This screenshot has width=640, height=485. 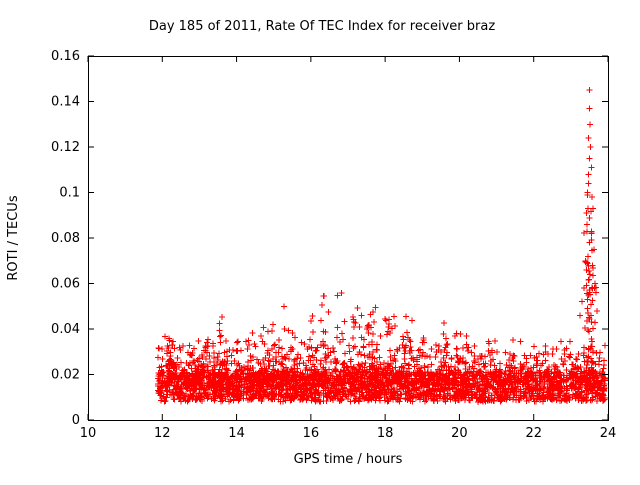 I want to click on x-tick-label: 22, so click(x=533, y=433).